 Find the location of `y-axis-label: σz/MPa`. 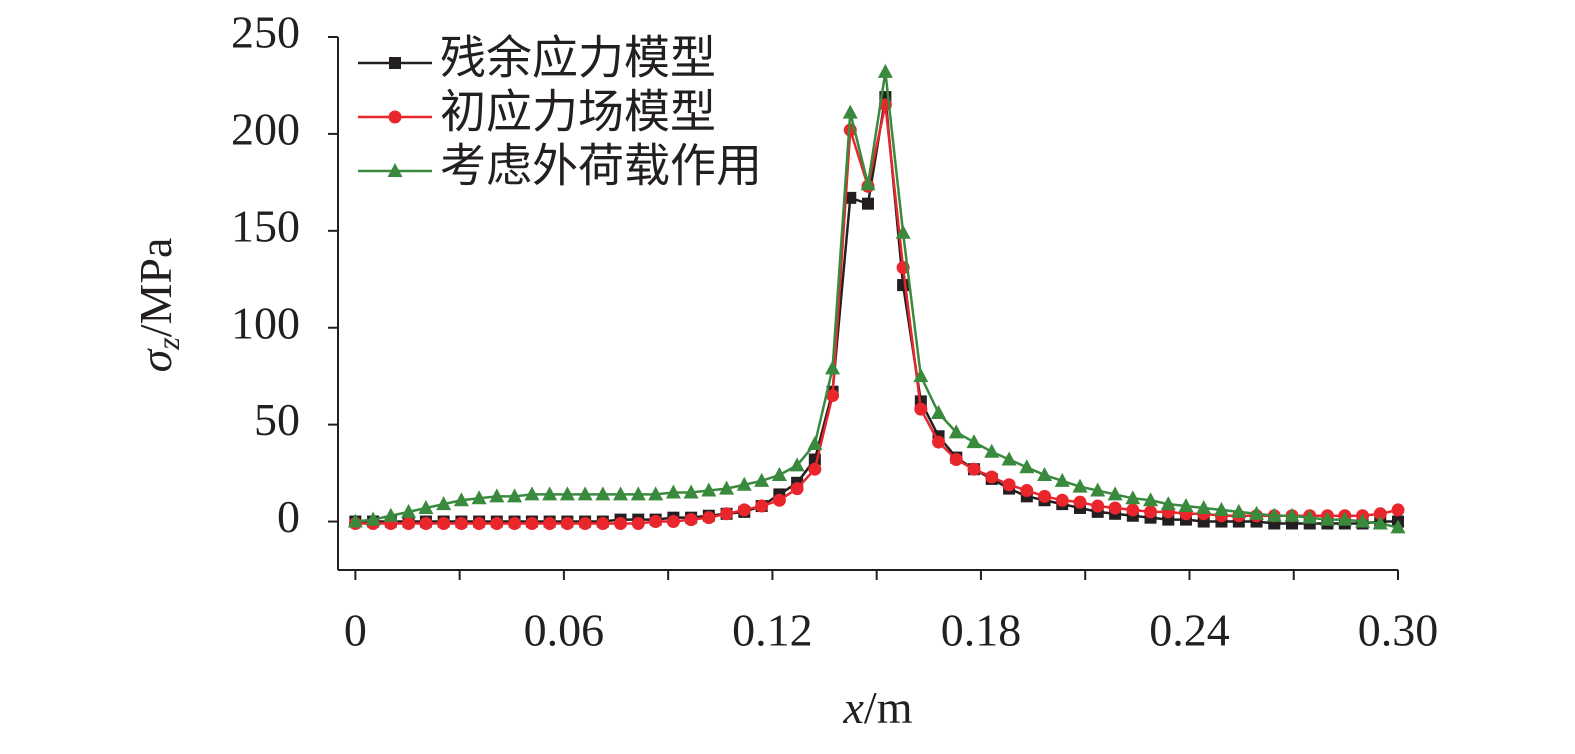

y-axis-label: σz/MPa is located at coordinates (158, 305).